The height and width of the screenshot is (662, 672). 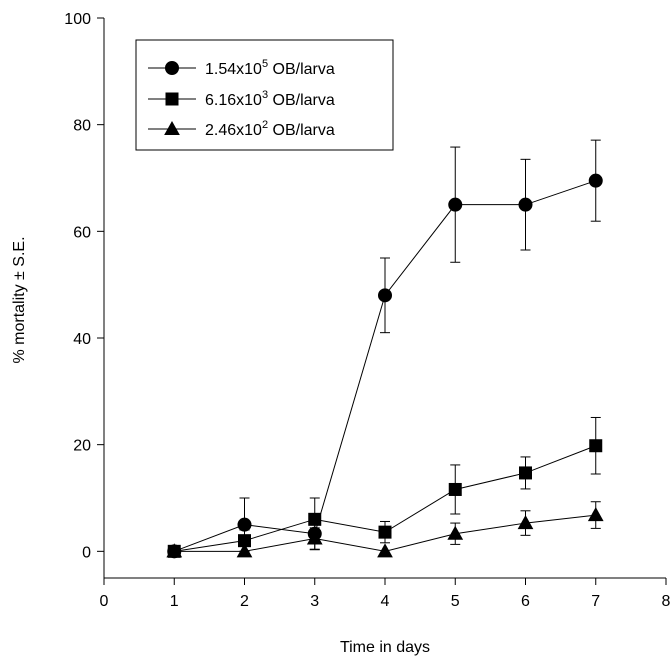 What do you see at coordinates (19, 299) in the screenshot?
I see `y-axis-title: % mortality ± S.E.` at bounding box center [19, 299].